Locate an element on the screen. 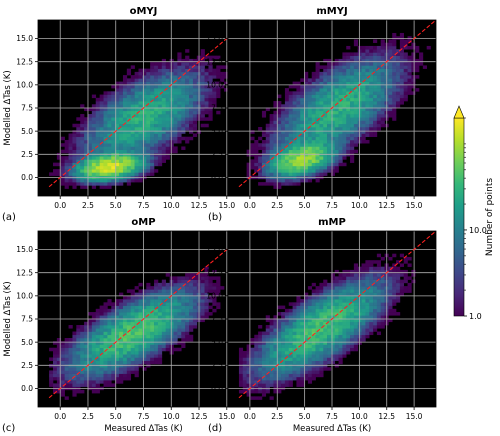 The width and height of the screenshot is (500, 436). x-axis-label: Measured ΔTas (K) is located at coordinates (143, 429).